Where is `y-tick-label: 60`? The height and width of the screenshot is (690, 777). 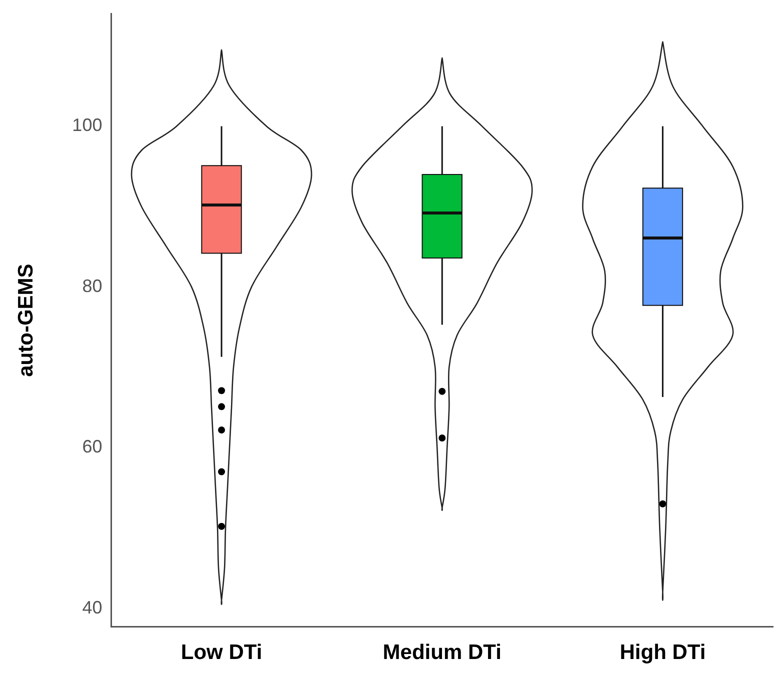 y-tick-label: 60 is located at coordinates (92, 446).